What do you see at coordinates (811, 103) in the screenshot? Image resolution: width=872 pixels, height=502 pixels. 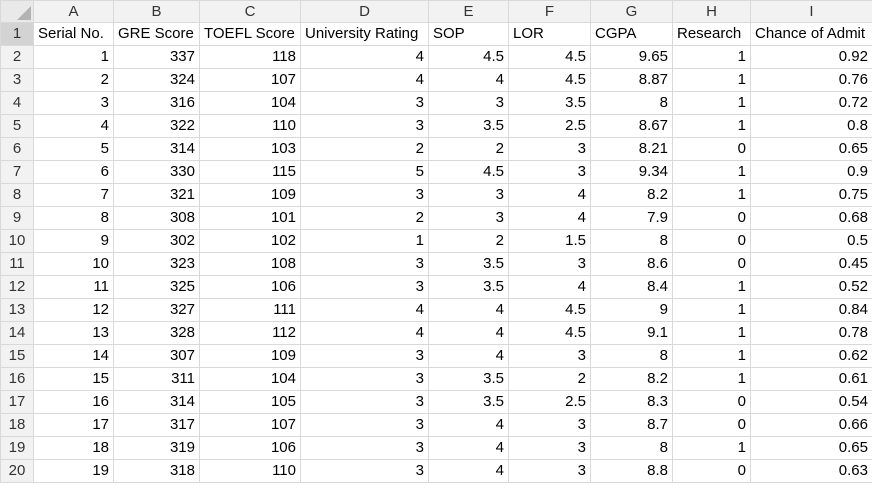 I see `cell-chance-of-admit: 0.72` at bounding box center [811, 103].